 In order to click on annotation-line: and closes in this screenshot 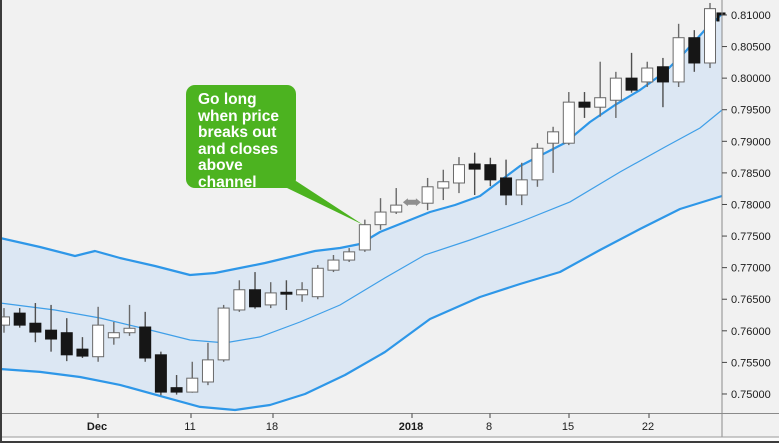, I will do `click(238, 149)`.